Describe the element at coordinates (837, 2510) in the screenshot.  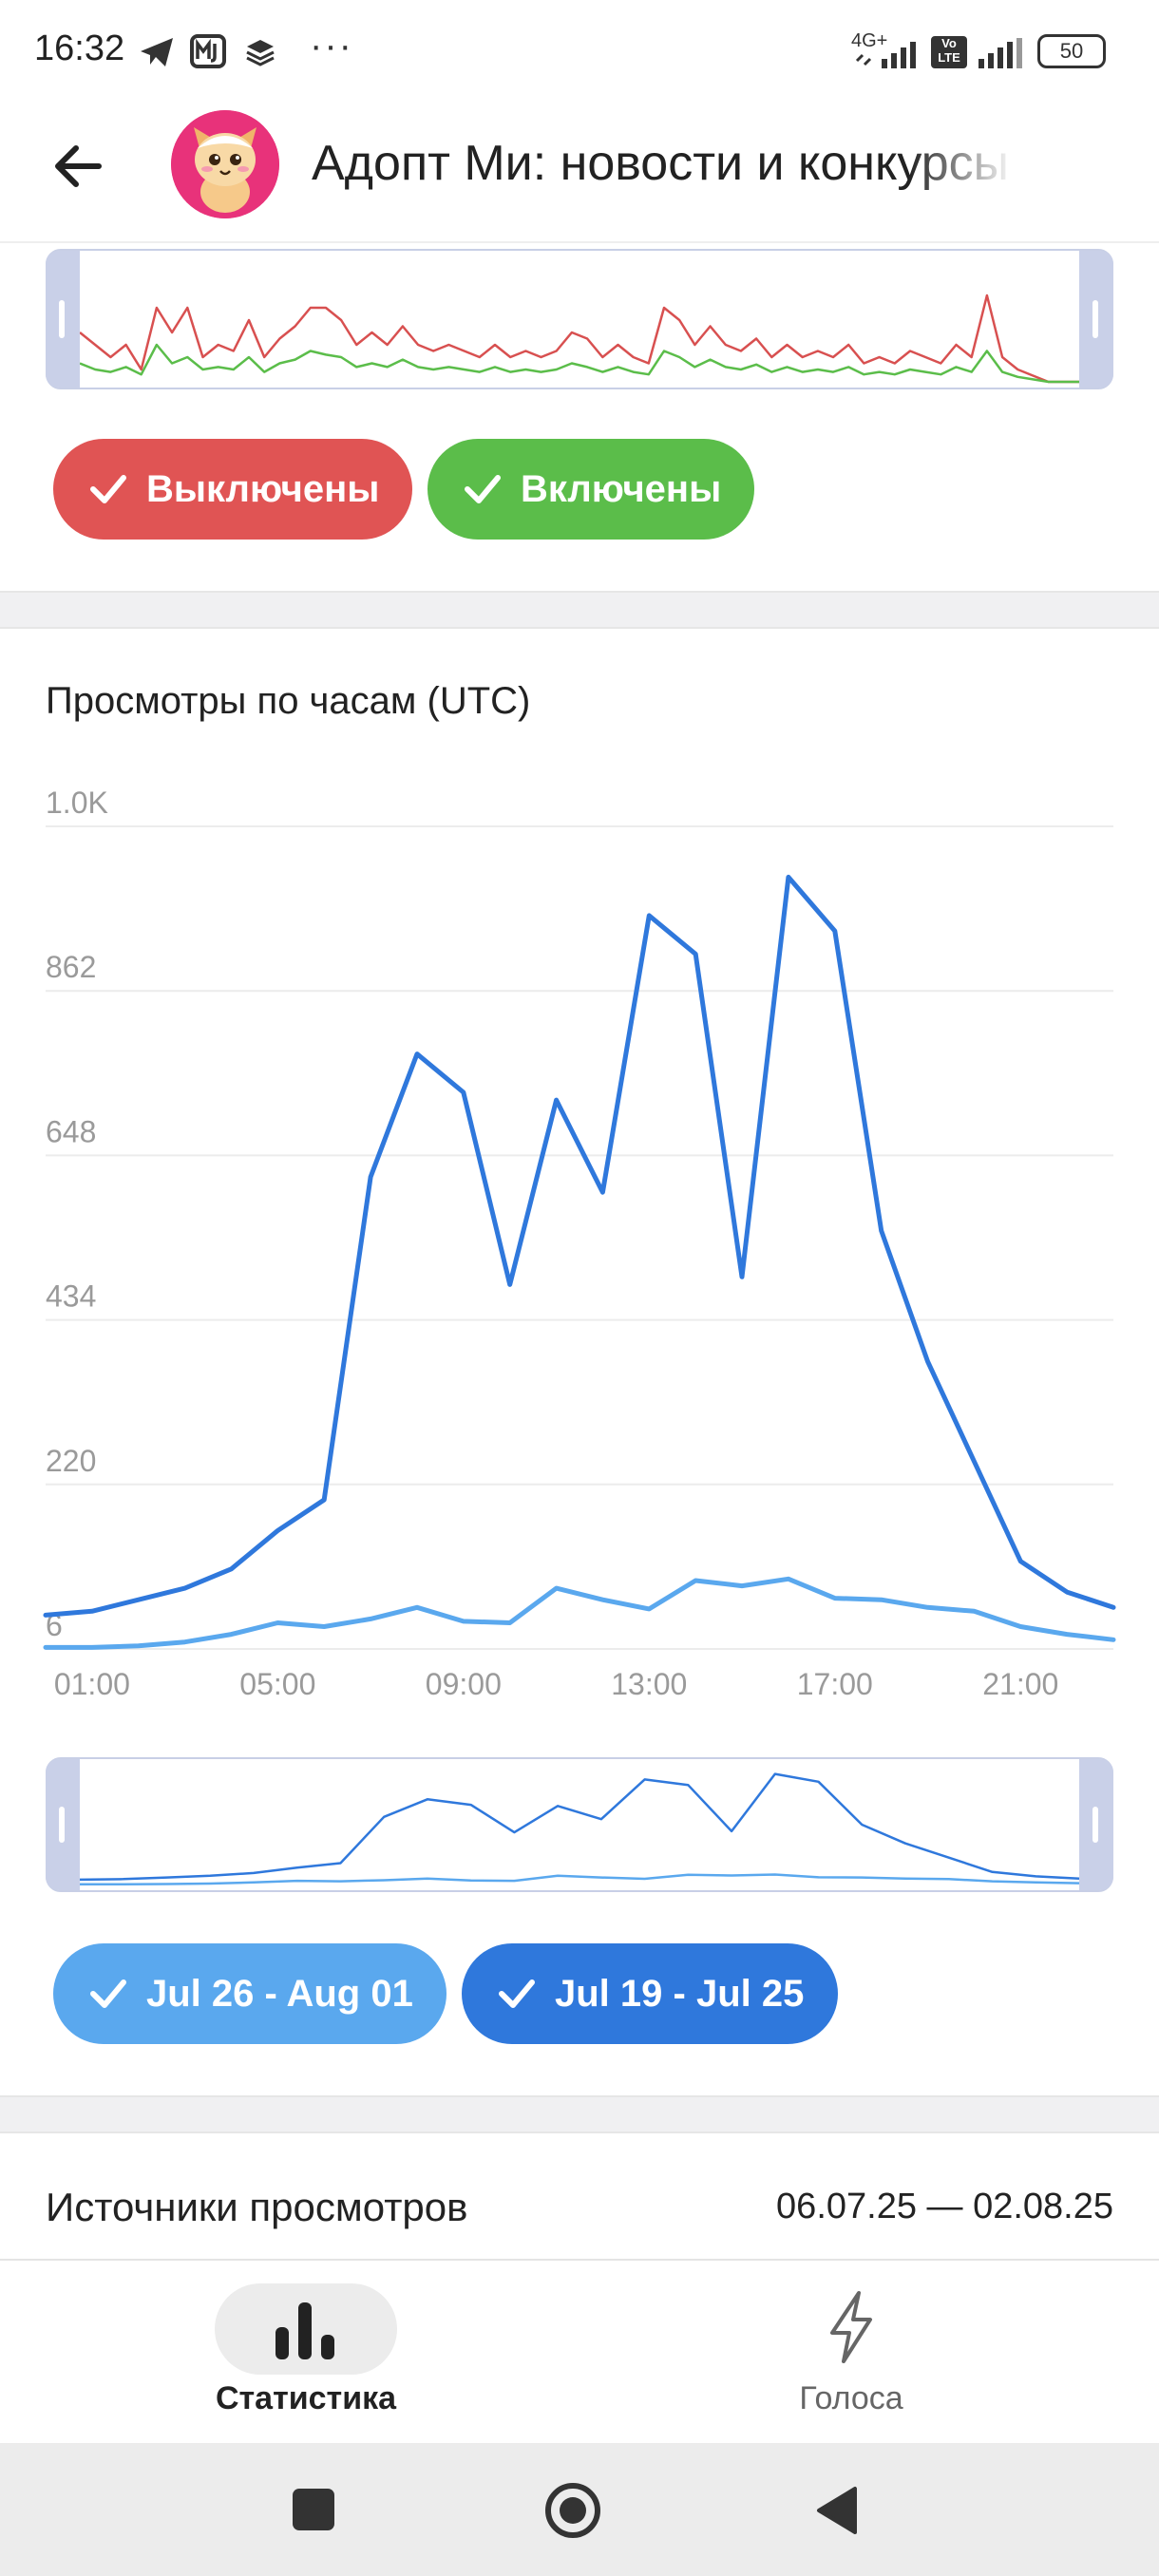
I see `triangle-back-icon` at that location.